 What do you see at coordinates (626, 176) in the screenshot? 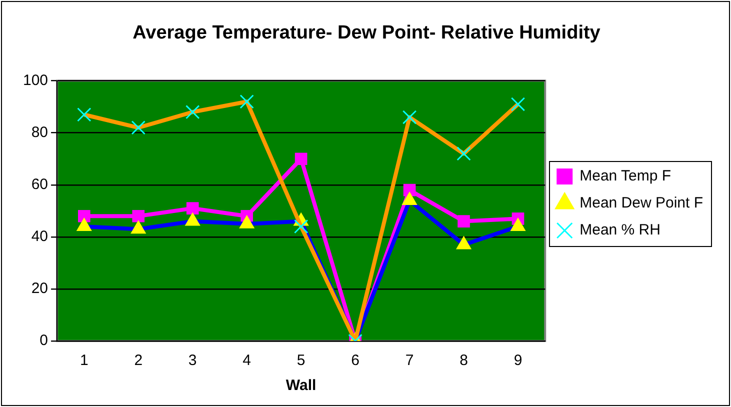
I see `legend-label: Mean Temp F` at bounding box center [626, 176].